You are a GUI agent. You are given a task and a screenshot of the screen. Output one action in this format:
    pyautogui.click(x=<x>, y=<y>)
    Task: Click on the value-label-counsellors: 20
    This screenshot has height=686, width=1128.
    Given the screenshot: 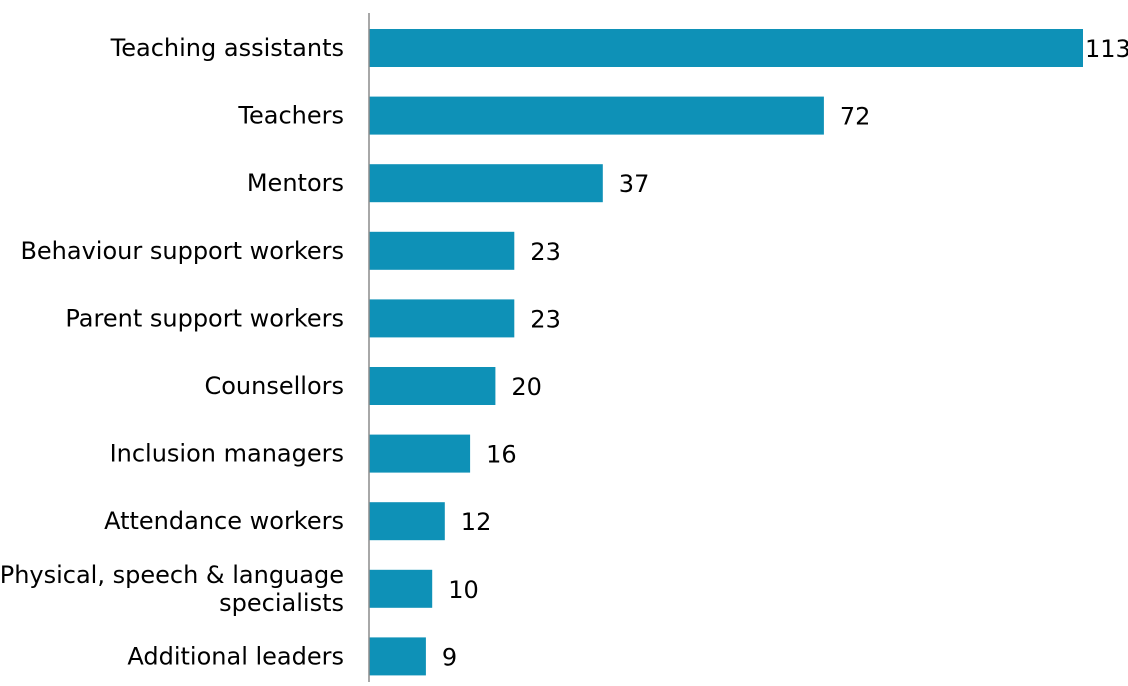 What is the action you would take?
    pyautogui.click(x=526, y=387)
    